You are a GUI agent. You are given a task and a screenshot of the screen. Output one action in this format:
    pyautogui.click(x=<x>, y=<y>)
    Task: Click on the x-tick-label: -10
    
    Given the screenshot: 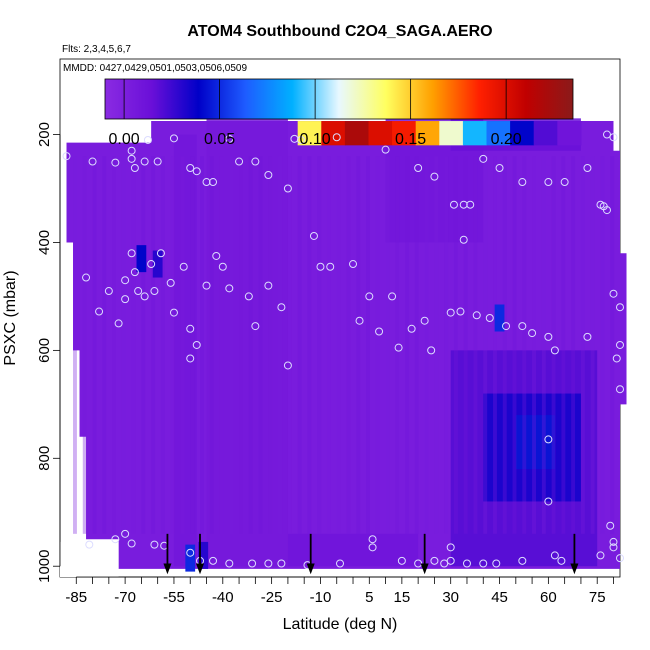 What is the action you would take?
    pyautogui.click(x=321, y=597)
    